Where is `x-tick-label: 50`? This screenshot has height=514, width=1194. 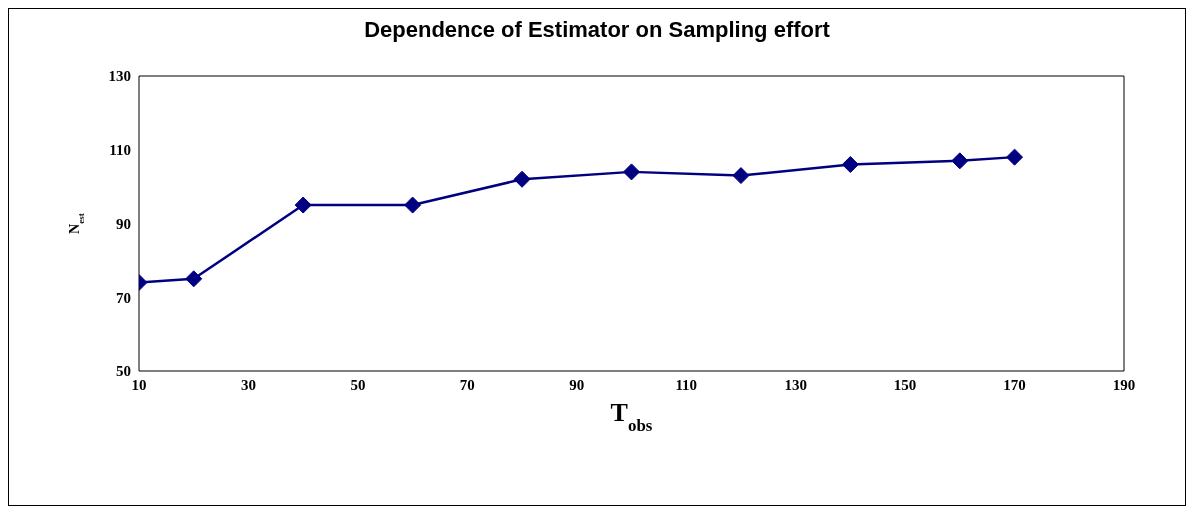
x-tick-label: 50 is located at coordinates (358, 384).